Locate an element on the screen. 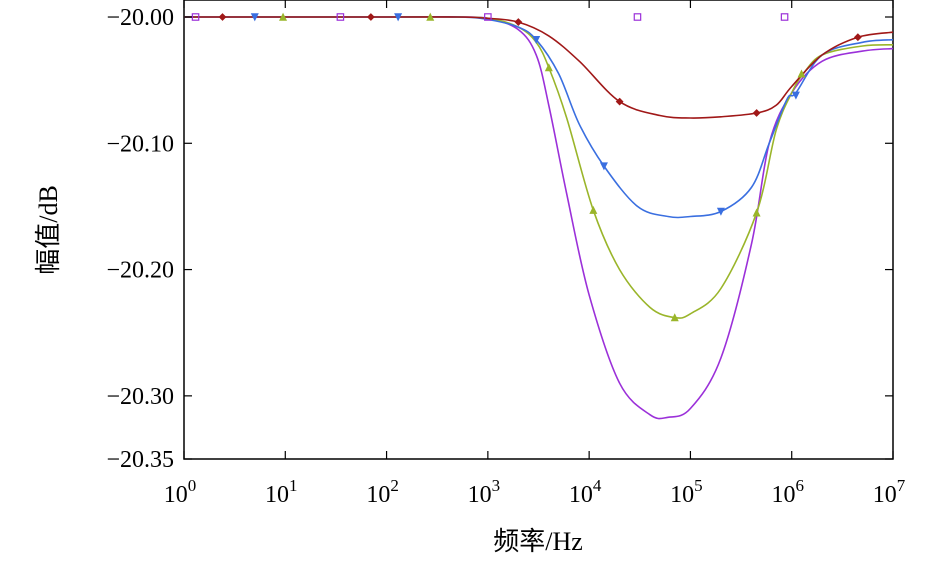 This screenshot has width=945, height=566. y-tick-label: −20.10 is located at coordinates (140, 144).